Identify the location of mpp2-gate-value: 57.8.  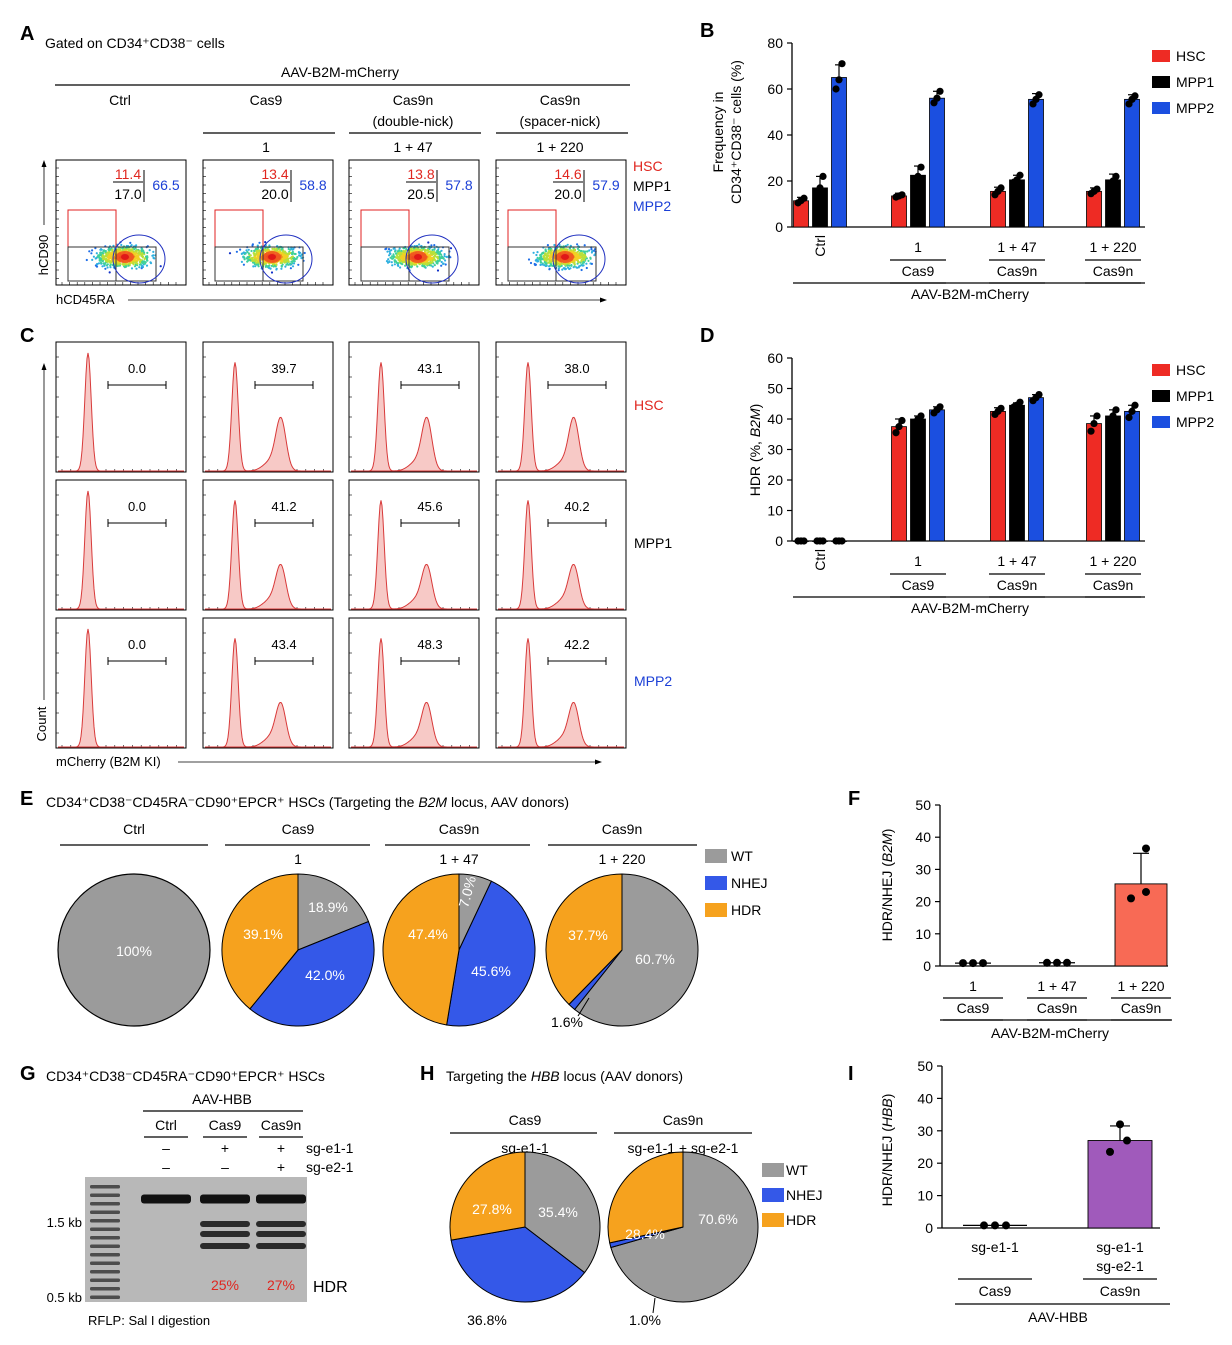
(458, 185).